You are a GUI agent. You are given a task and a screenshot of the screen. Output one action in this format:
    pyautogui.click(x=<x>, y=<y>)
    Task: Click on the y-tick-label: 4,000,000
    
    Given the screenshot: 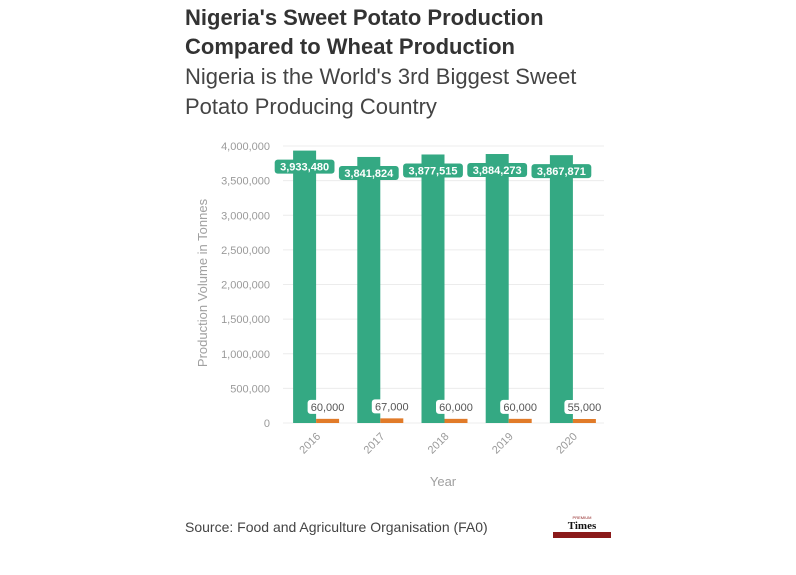 What is the action you would take?
    pyautogui.click(x=245, y=147)
    